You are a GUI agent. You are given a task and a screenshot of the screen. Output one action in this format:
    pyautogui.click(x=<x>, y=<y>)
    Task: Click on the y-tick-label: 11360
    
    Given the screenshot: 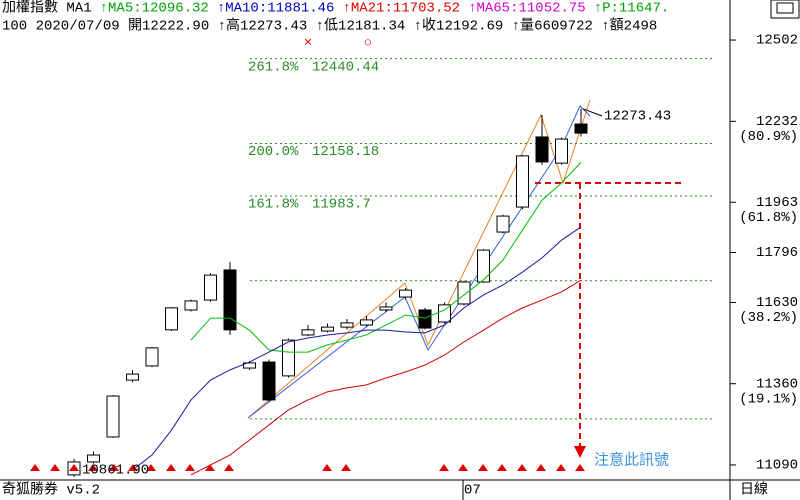 What is the action you would take?
    pyautogui.click(x=777, y=384)
    